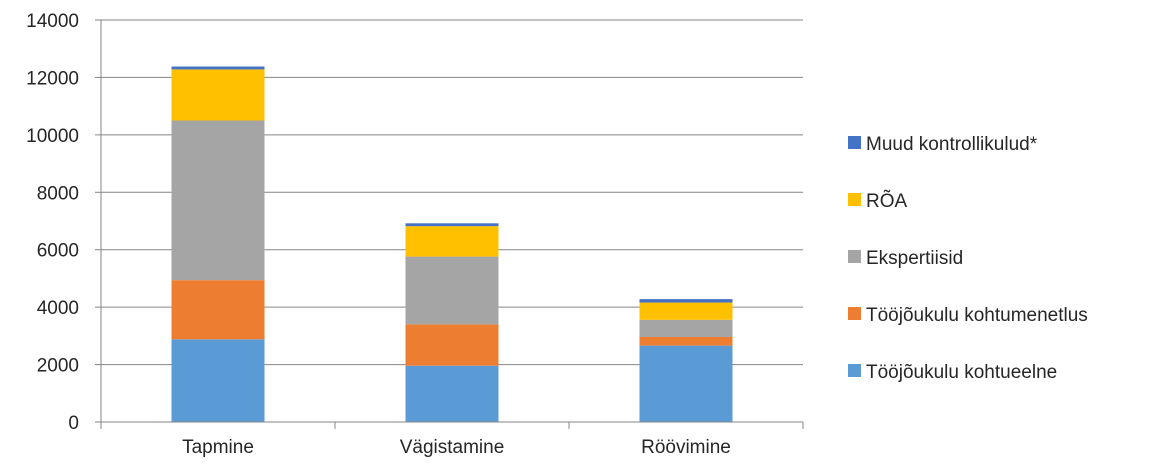 Image resolution: width=1168 pixels, height=468 pixels. What do you see at coordinates (52, 136) in the screenshot?
I see `y-tick-label: 10000` at bounding box center [52, 136].